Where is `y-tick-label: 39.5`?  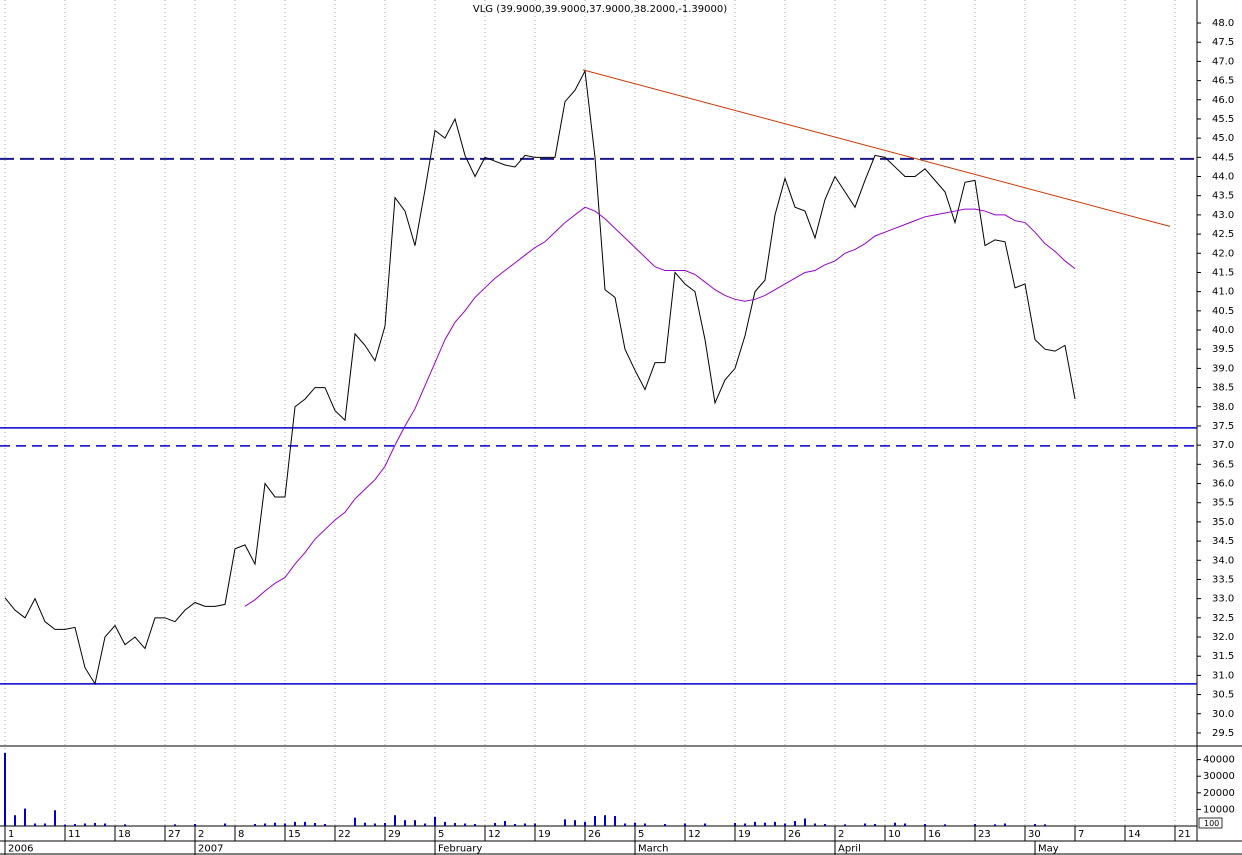
y-tick-label: 39.5 is located at coordinates (1223, 349).